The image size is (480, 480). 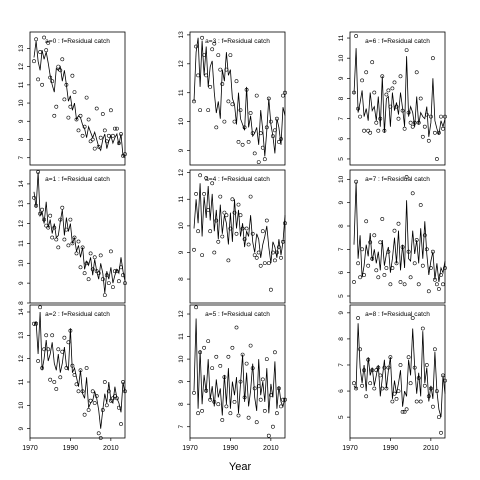 I want to click on chart-panel-1: a=3 : f=Residual catch 9 10 11 12 13, so click(x=232, y=98).